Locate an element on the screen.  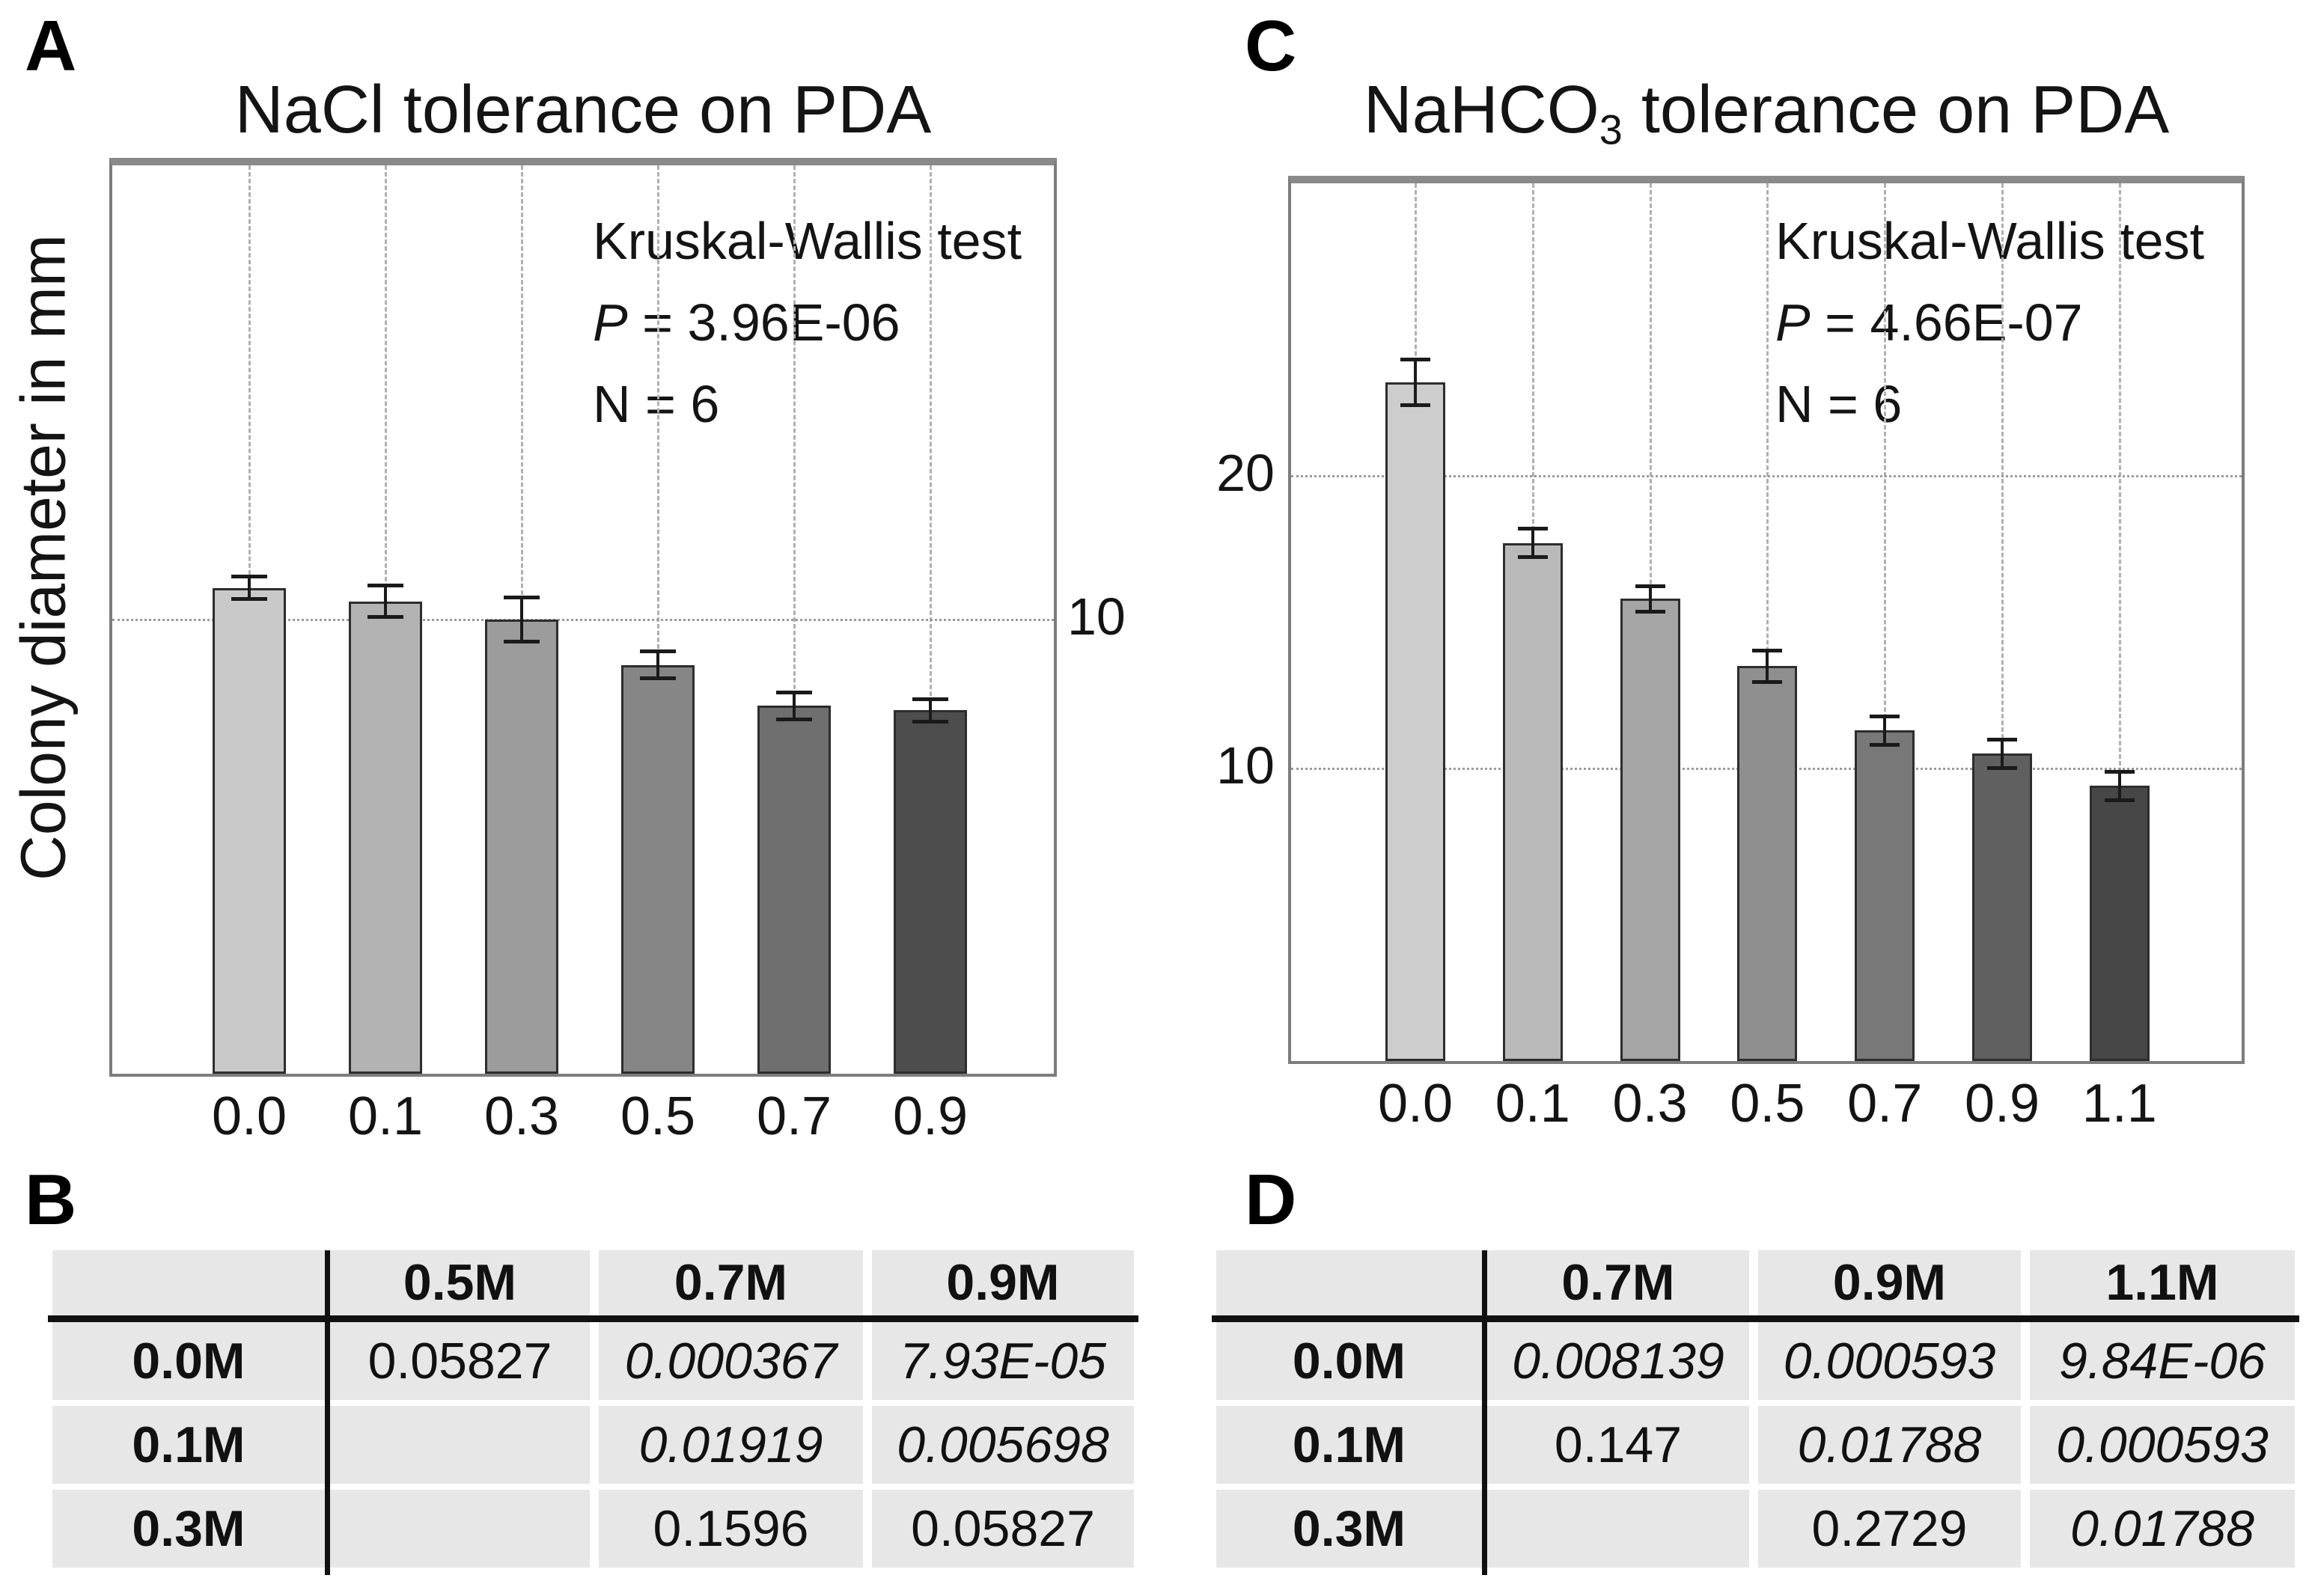
table-cell: 0.01919 is located at coordinates (731, 1445).